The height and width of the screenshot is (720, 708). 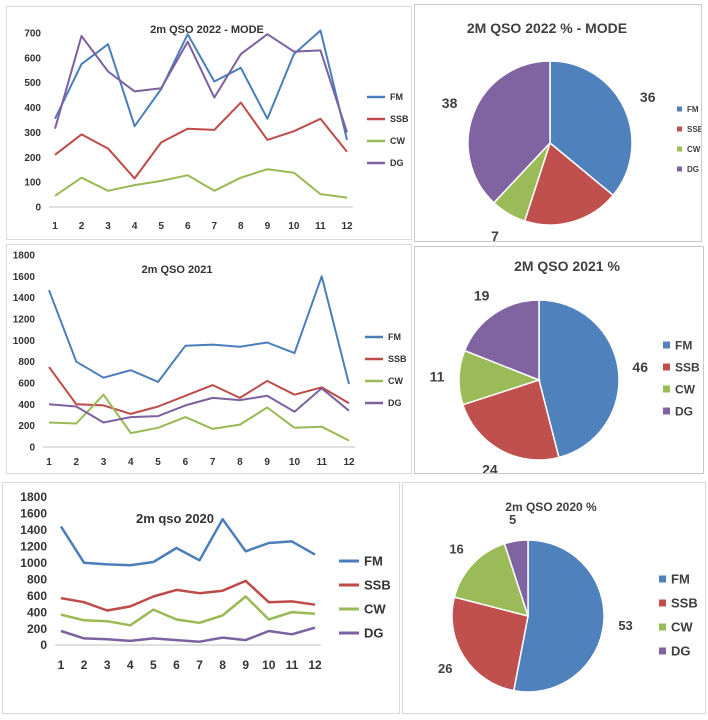 I want to click on data-label-ssb: 26, so click(x=445, y=668).